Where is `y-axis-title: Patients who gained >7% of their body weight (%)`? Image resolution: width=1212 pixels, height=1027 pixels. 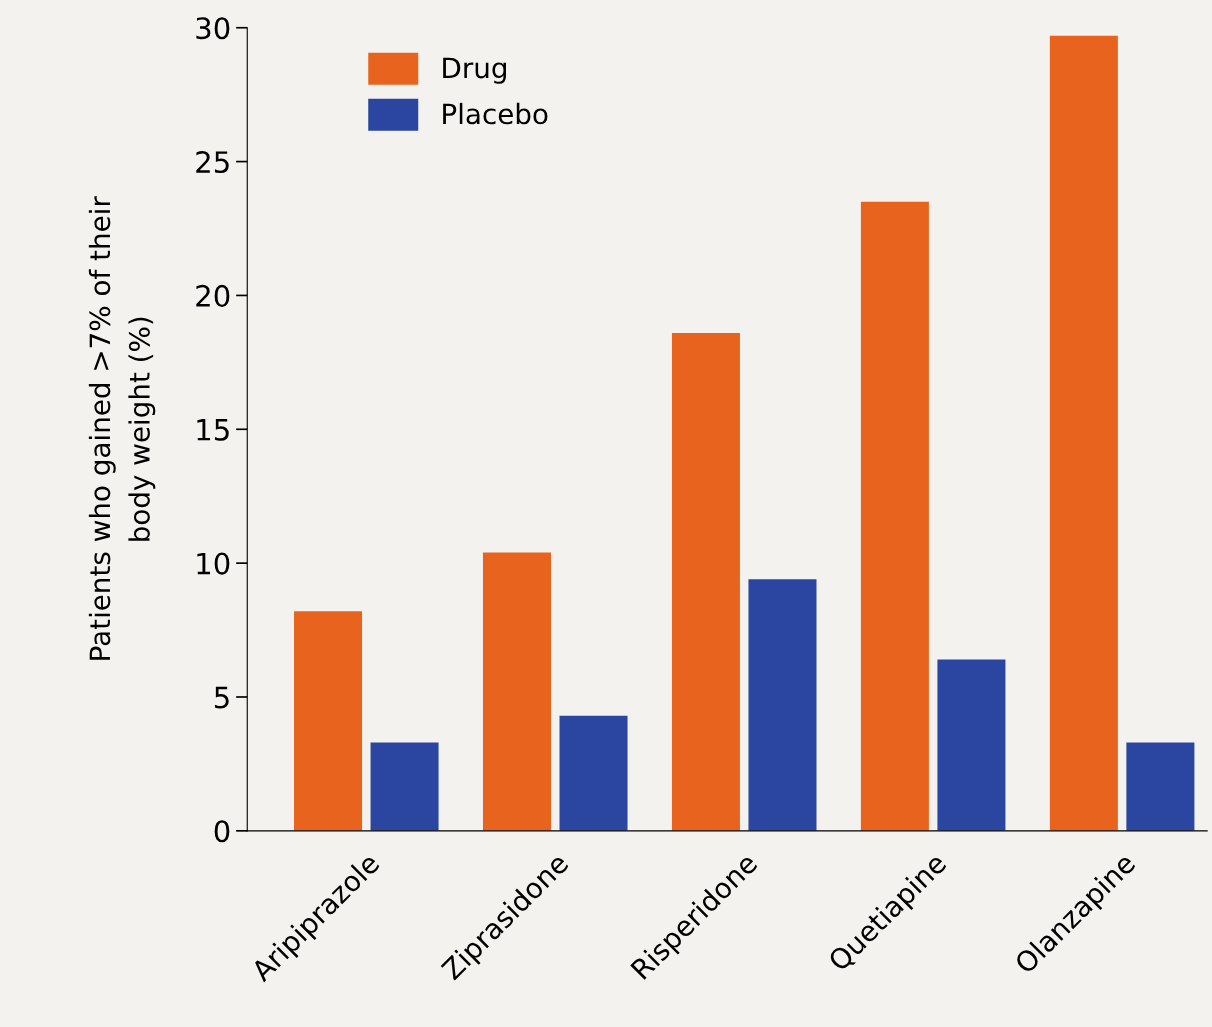
y-axis-title: Patients who gained >7% of their body weight (%) is located at coordinates (122, 428).